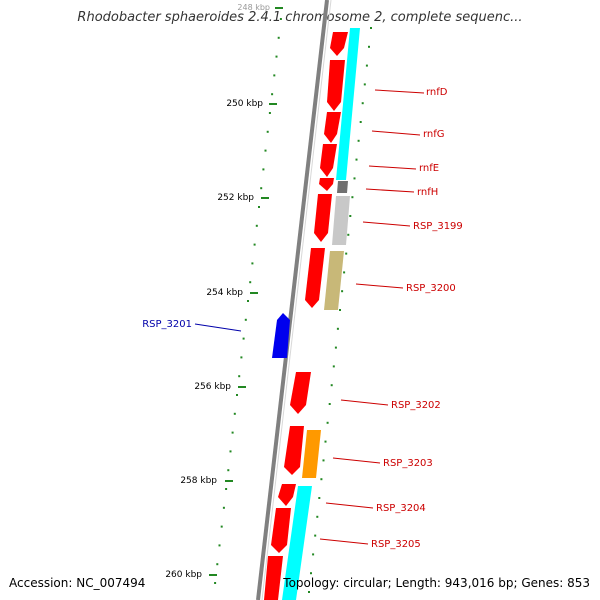 This screenshot has height=600, width=600. I want to click on cog-bands, so click(321, 314).